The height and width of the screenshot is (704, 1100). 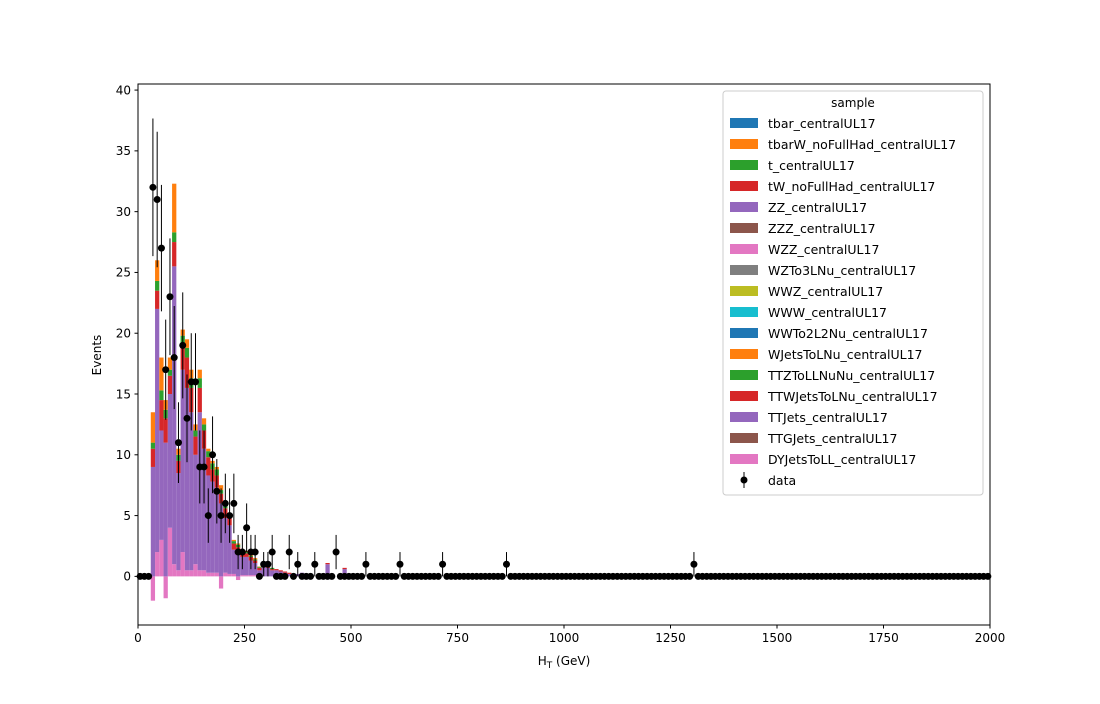 I want to click on legend-label-data: data, so click(x=782, y=480).